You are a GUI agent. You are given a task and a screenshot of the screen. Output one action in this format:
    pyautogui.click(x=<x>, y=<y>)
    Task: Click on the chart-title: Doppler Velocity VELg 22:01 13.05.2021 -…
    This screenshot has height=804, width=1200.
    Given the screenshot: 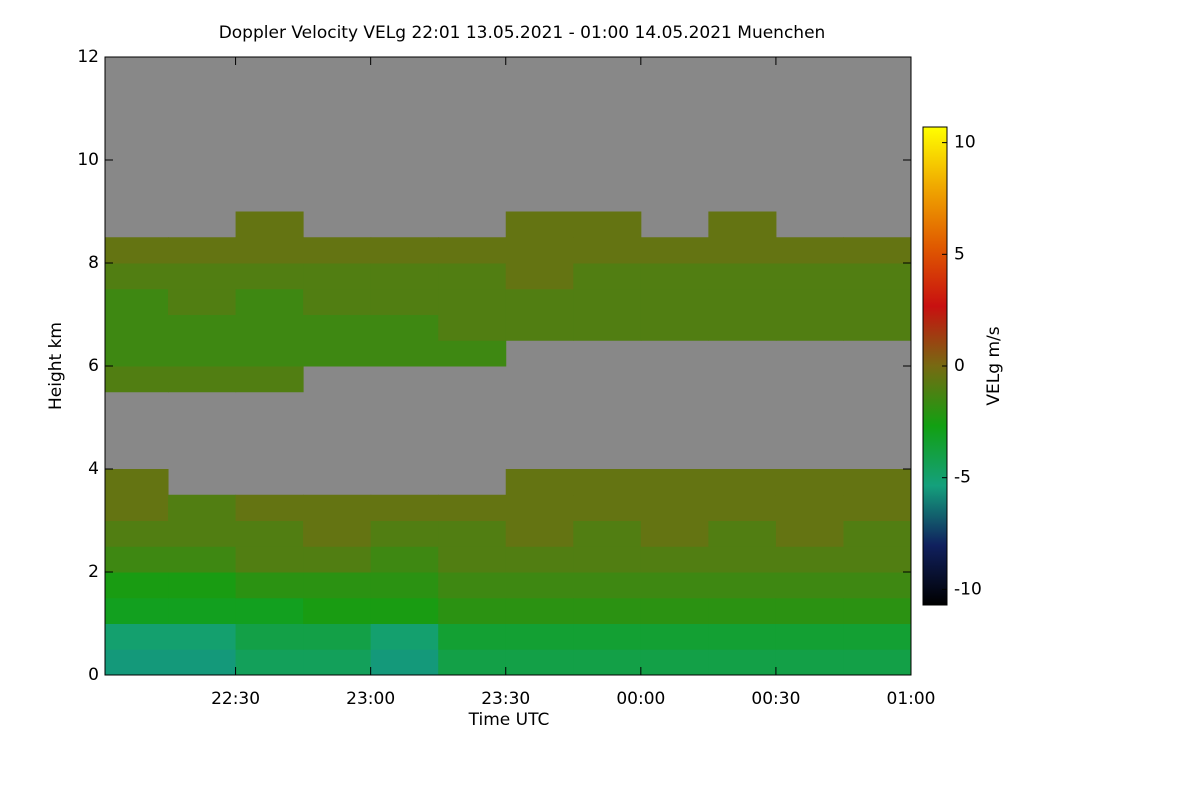 What is the action you would take?
    pyautogui.click(x=522, y=33)
    